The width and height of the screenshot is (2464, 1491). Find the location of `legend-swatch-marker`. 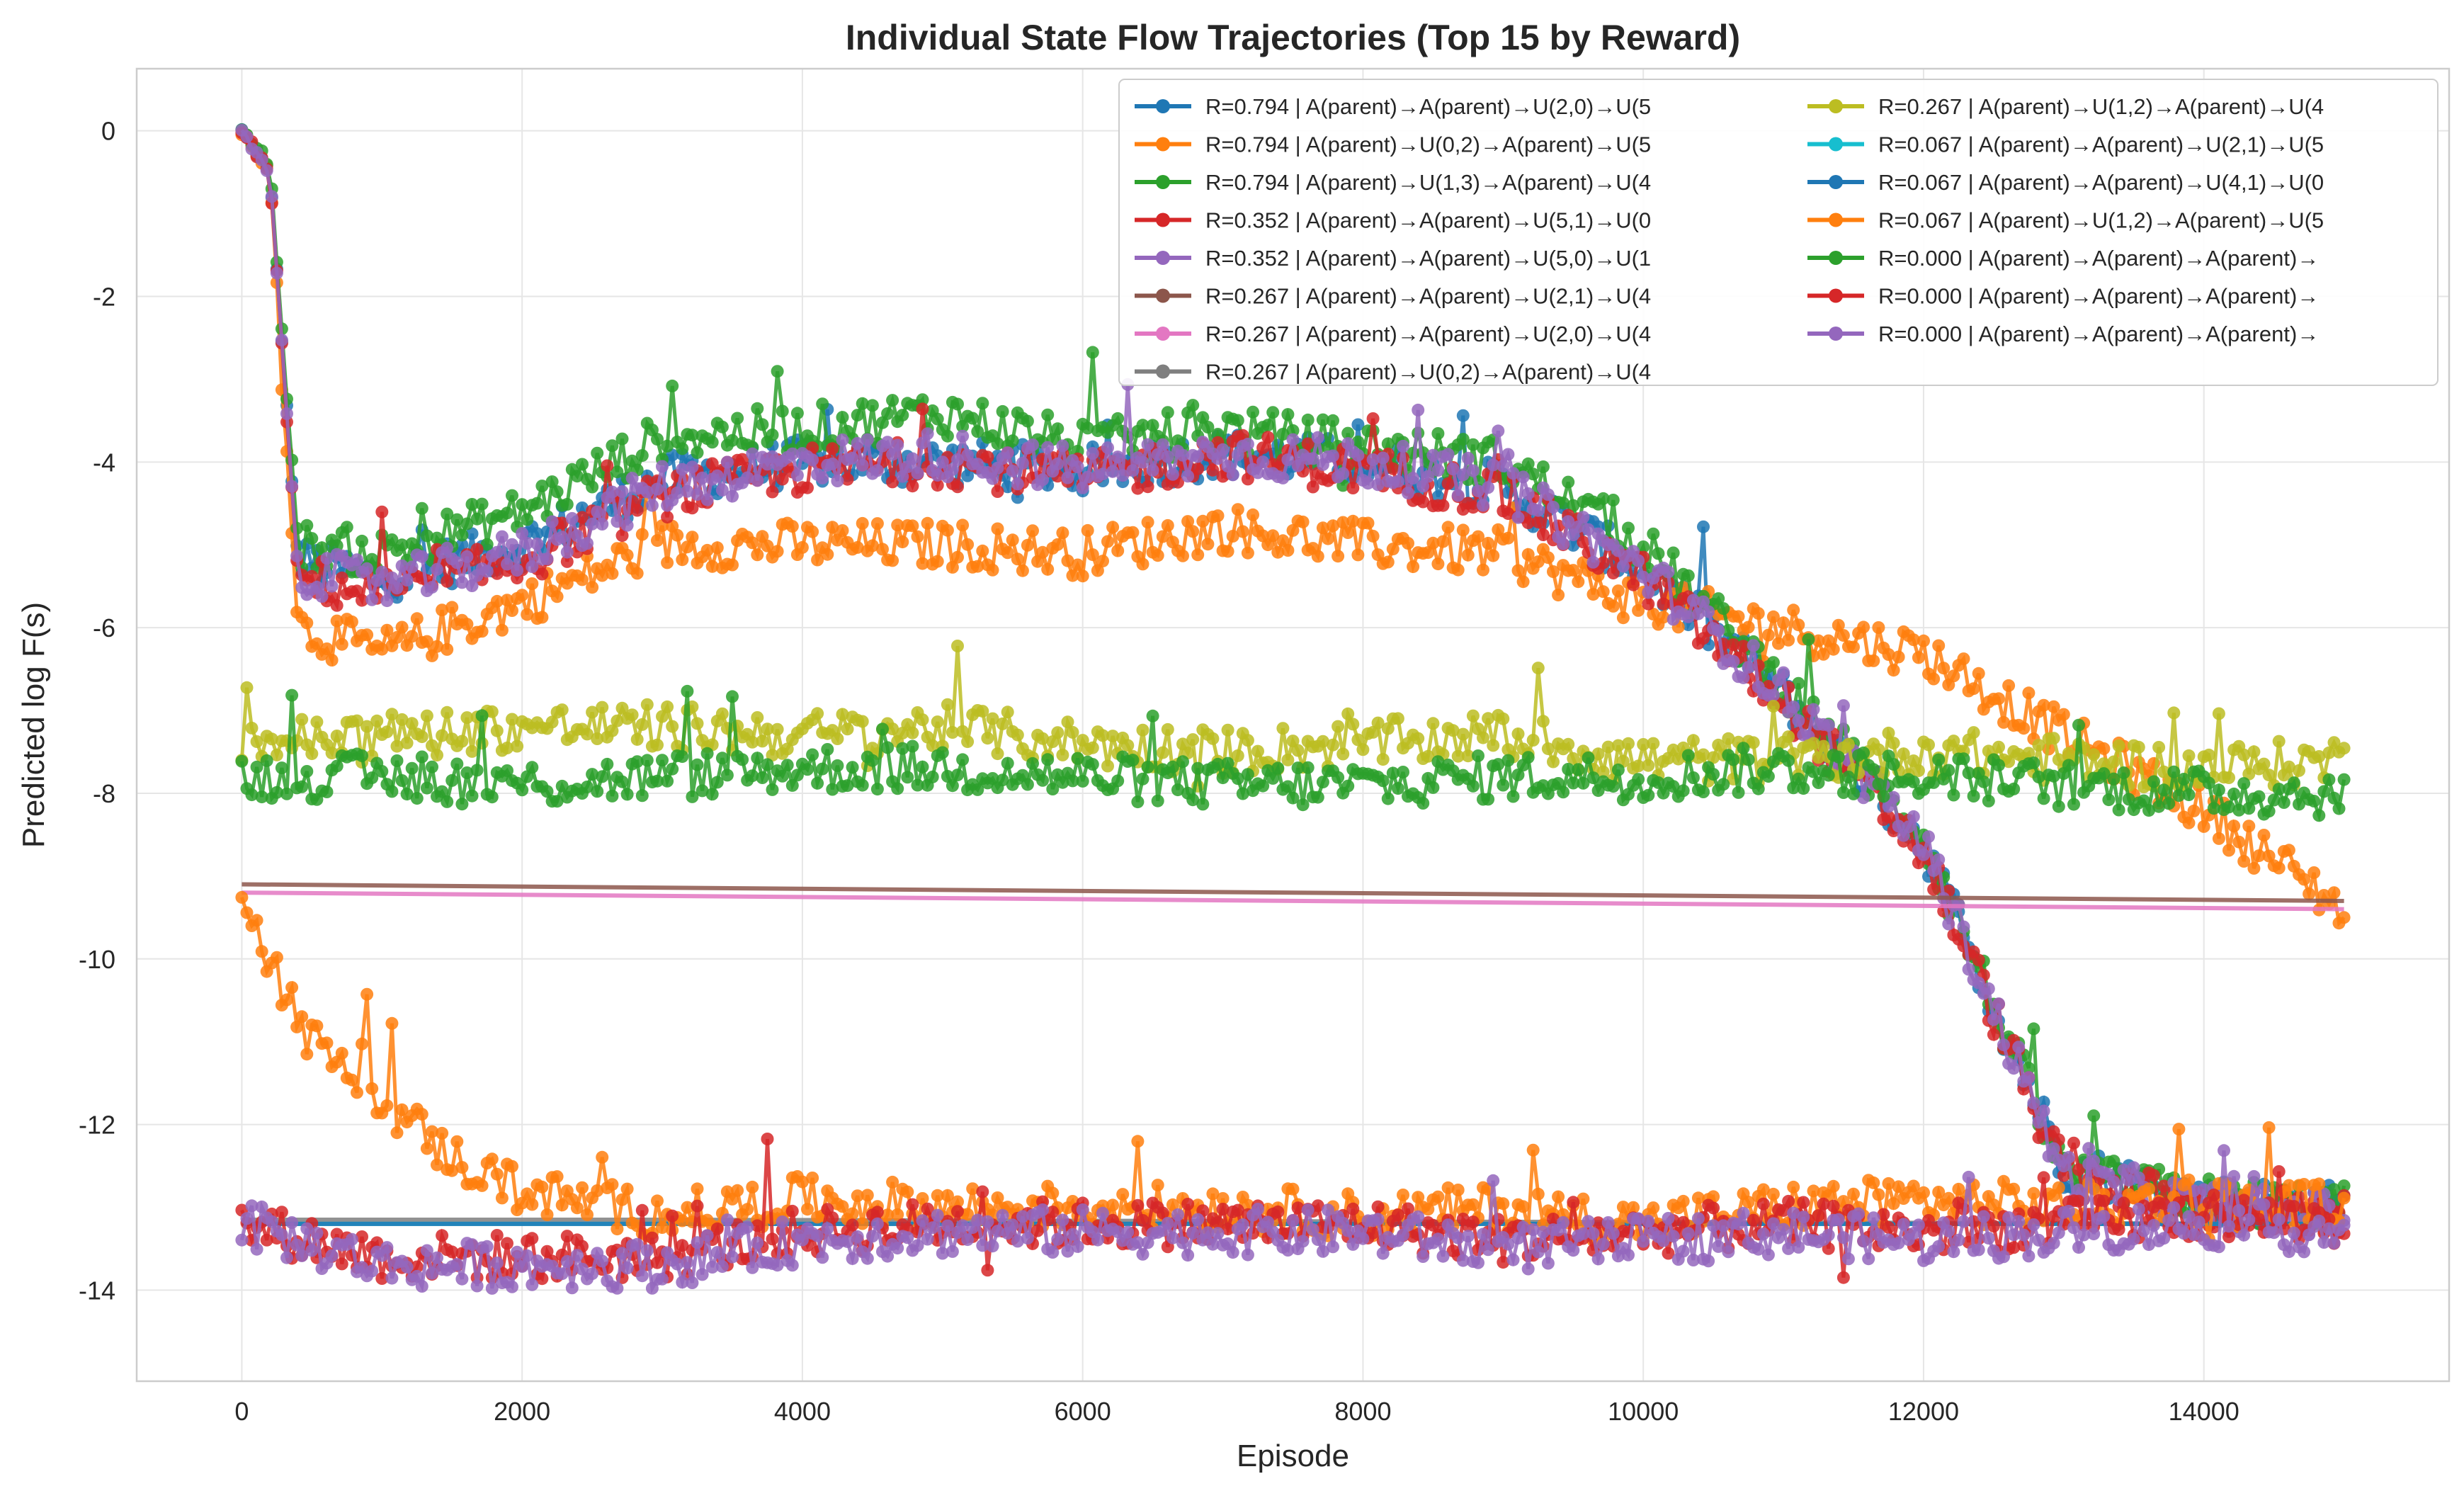

legend-swatch-marker is located at coordinates (1163, 334).